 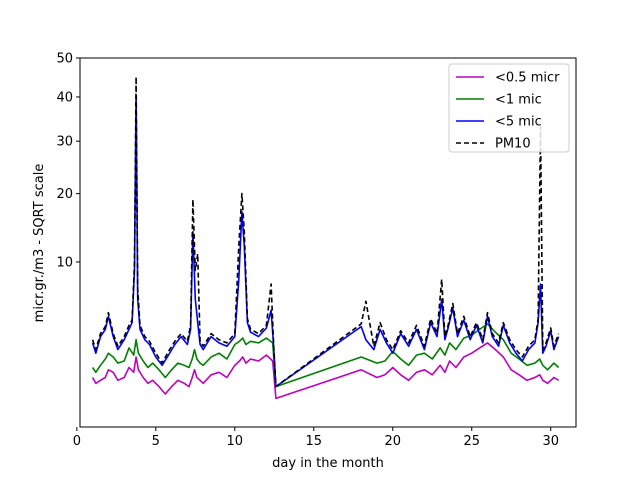 What do you see at coordinates (64, 142) in the screenshot?
I see `y-tick-label: 30` at bounding box center [64, 142].